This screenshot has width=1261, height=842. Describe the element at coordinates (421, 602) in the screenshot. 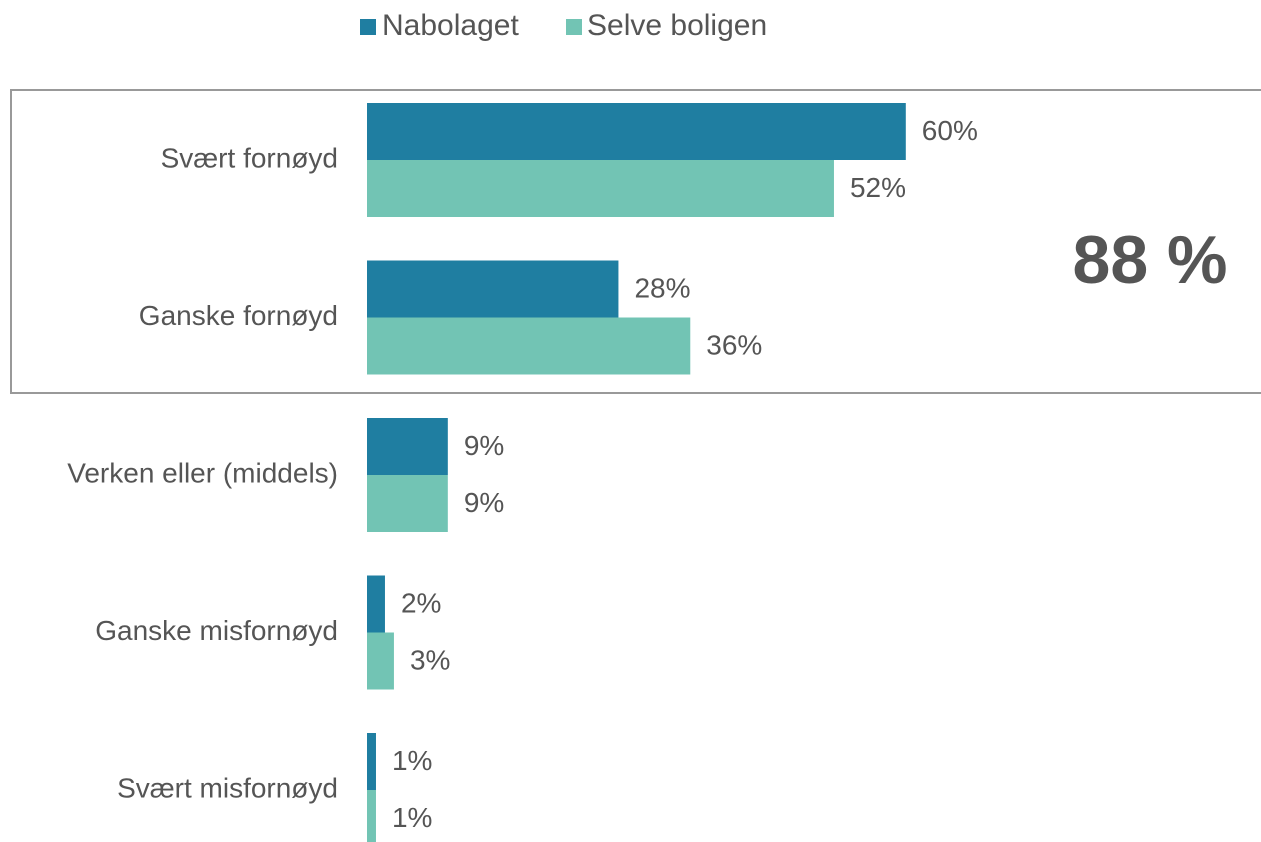

I see `value-label: 2%` at that location.